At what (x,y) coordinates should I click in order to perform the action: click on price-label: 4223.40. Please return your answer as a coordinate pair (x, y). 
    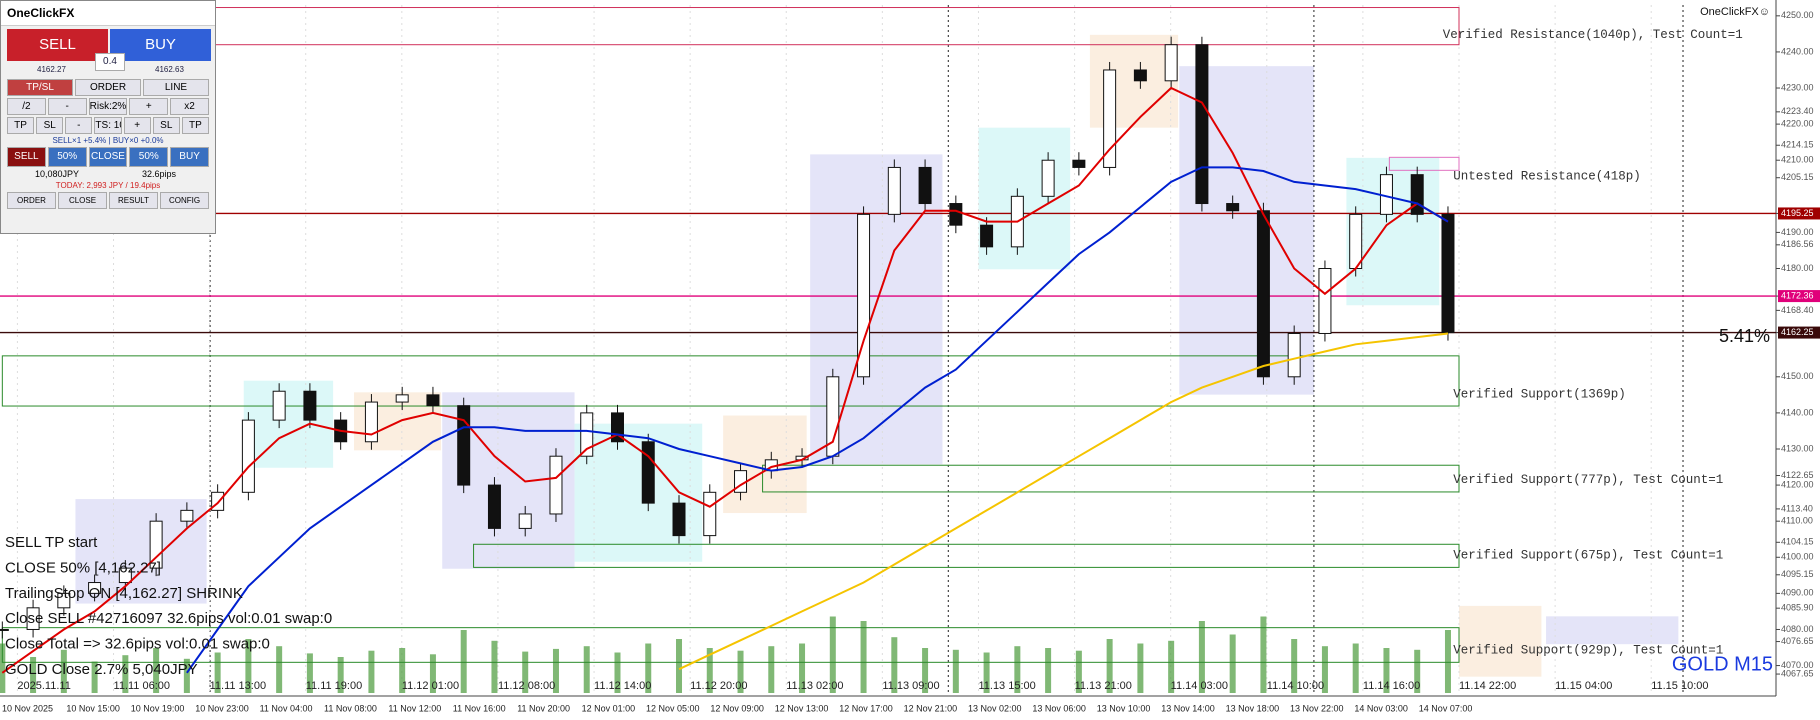
    Looking at the image, I should click on (1797, 111).